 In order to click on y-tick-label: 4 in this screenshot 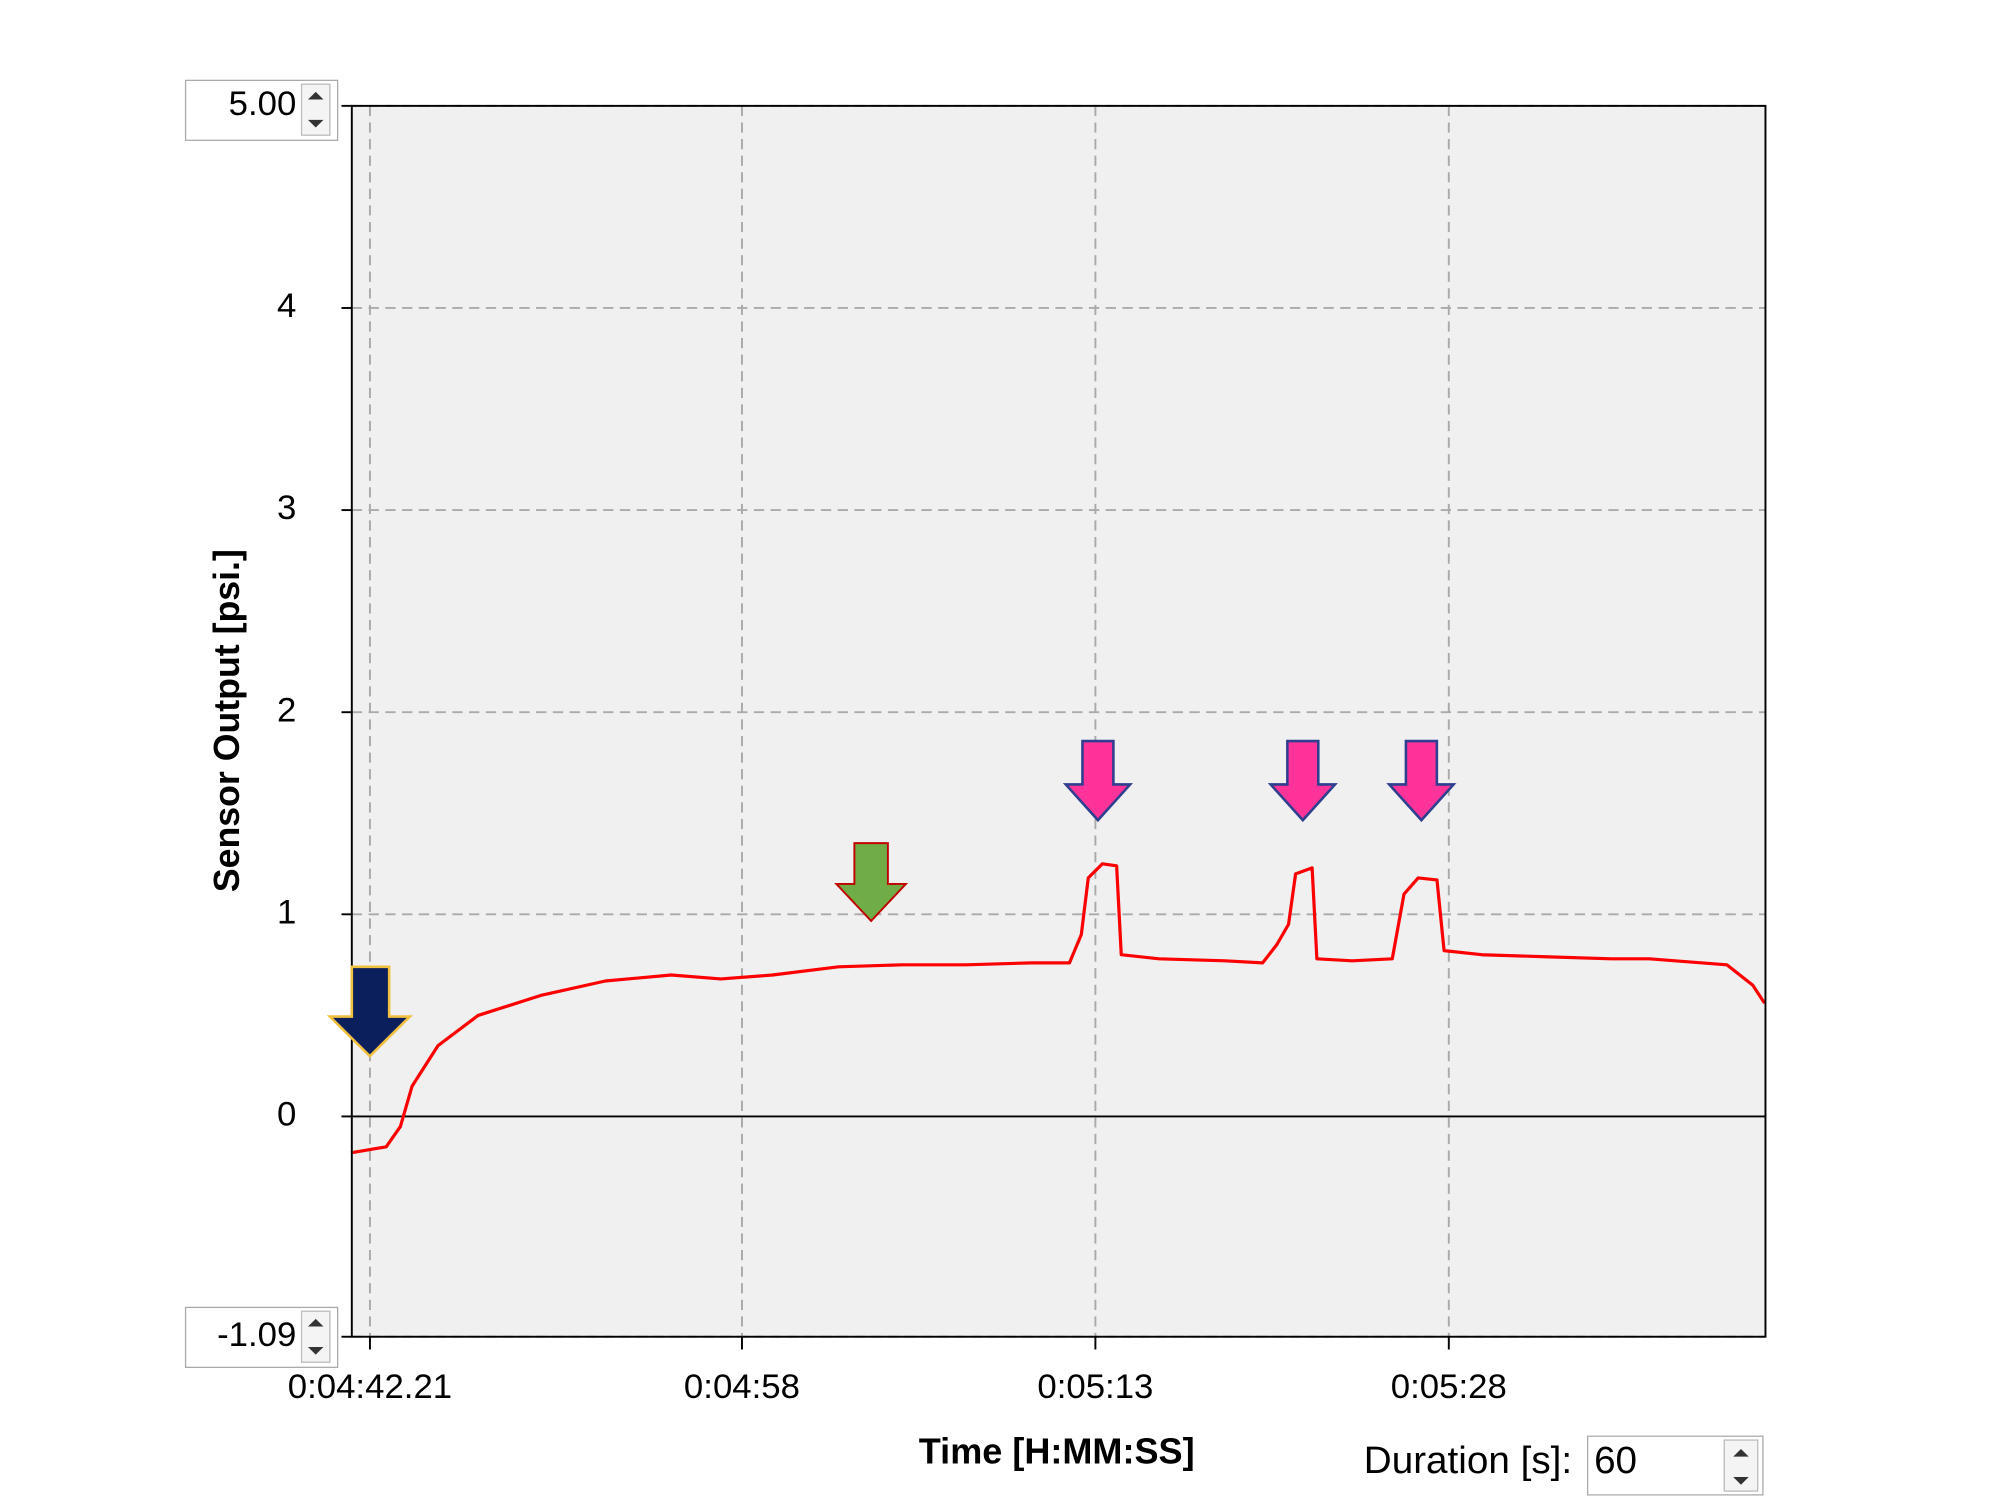, I will do `click(286, 306)`.